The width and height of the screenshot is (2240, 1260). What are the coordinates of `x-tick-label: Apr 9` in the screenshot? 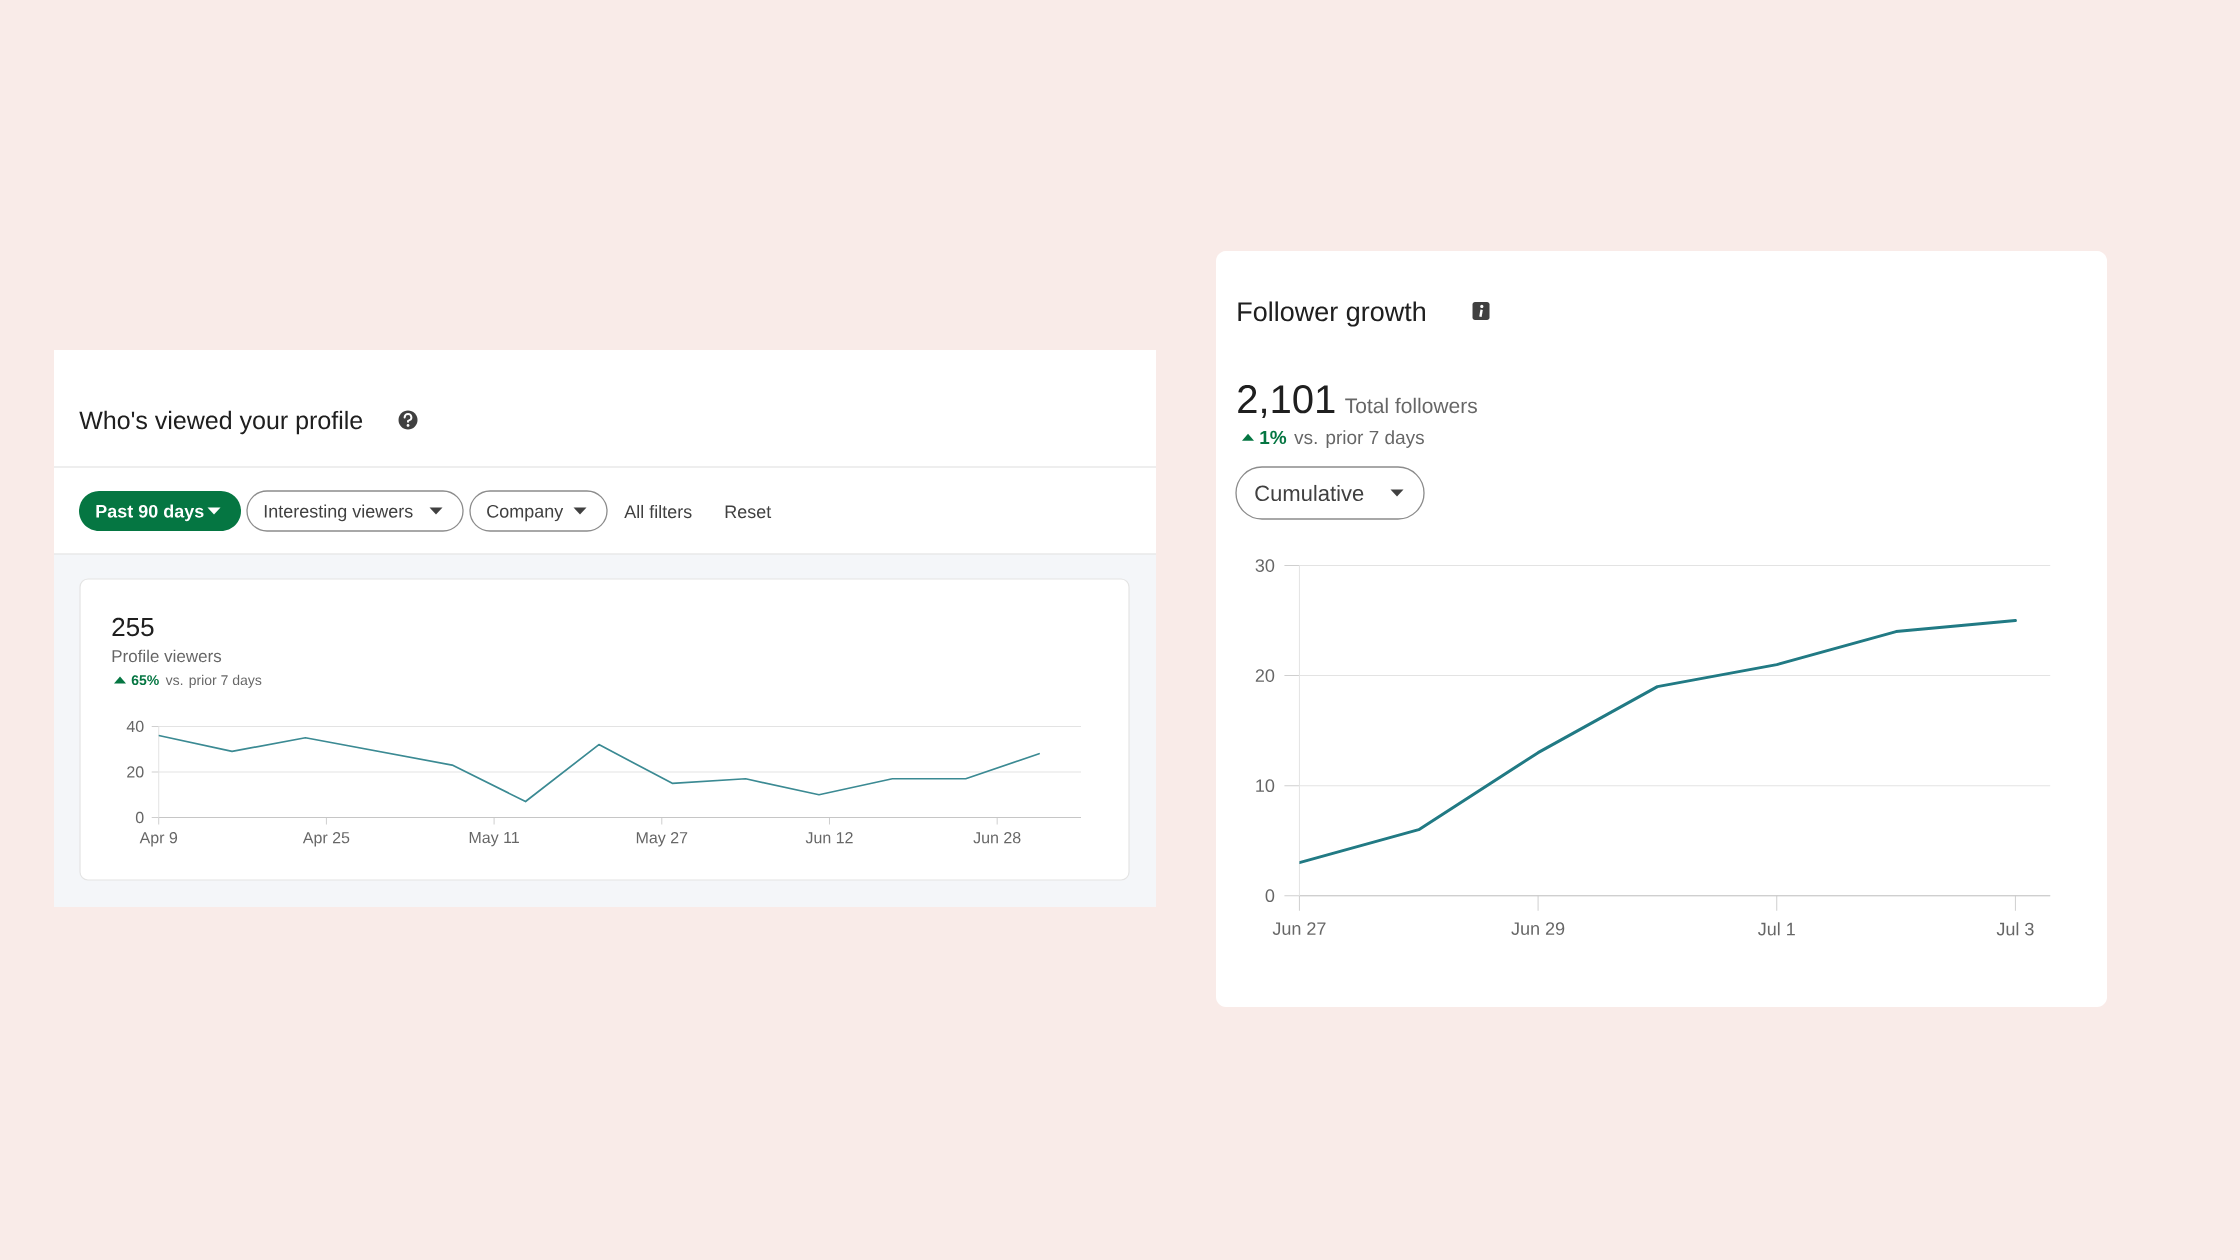 It's located at (158, 839).